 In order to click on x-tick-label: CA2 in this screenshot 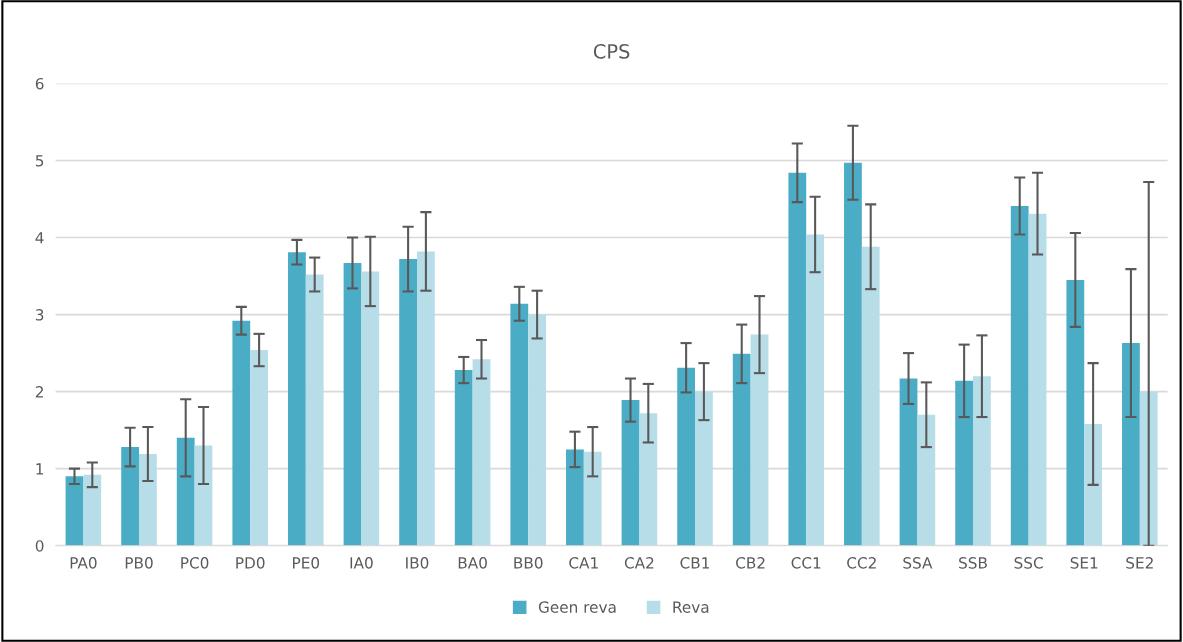, I will do `click(639, 563)`.